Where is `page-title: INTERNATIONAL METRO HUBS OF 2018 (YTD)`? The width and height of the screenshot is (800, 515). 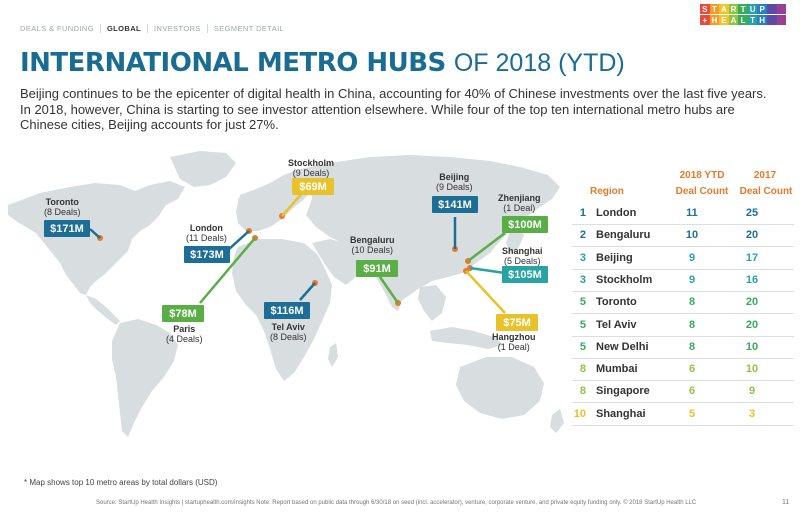
page-title: INTERNATIONAL METRO HUBS OF 2018 (YTD) is located at coordinates (322, 62).